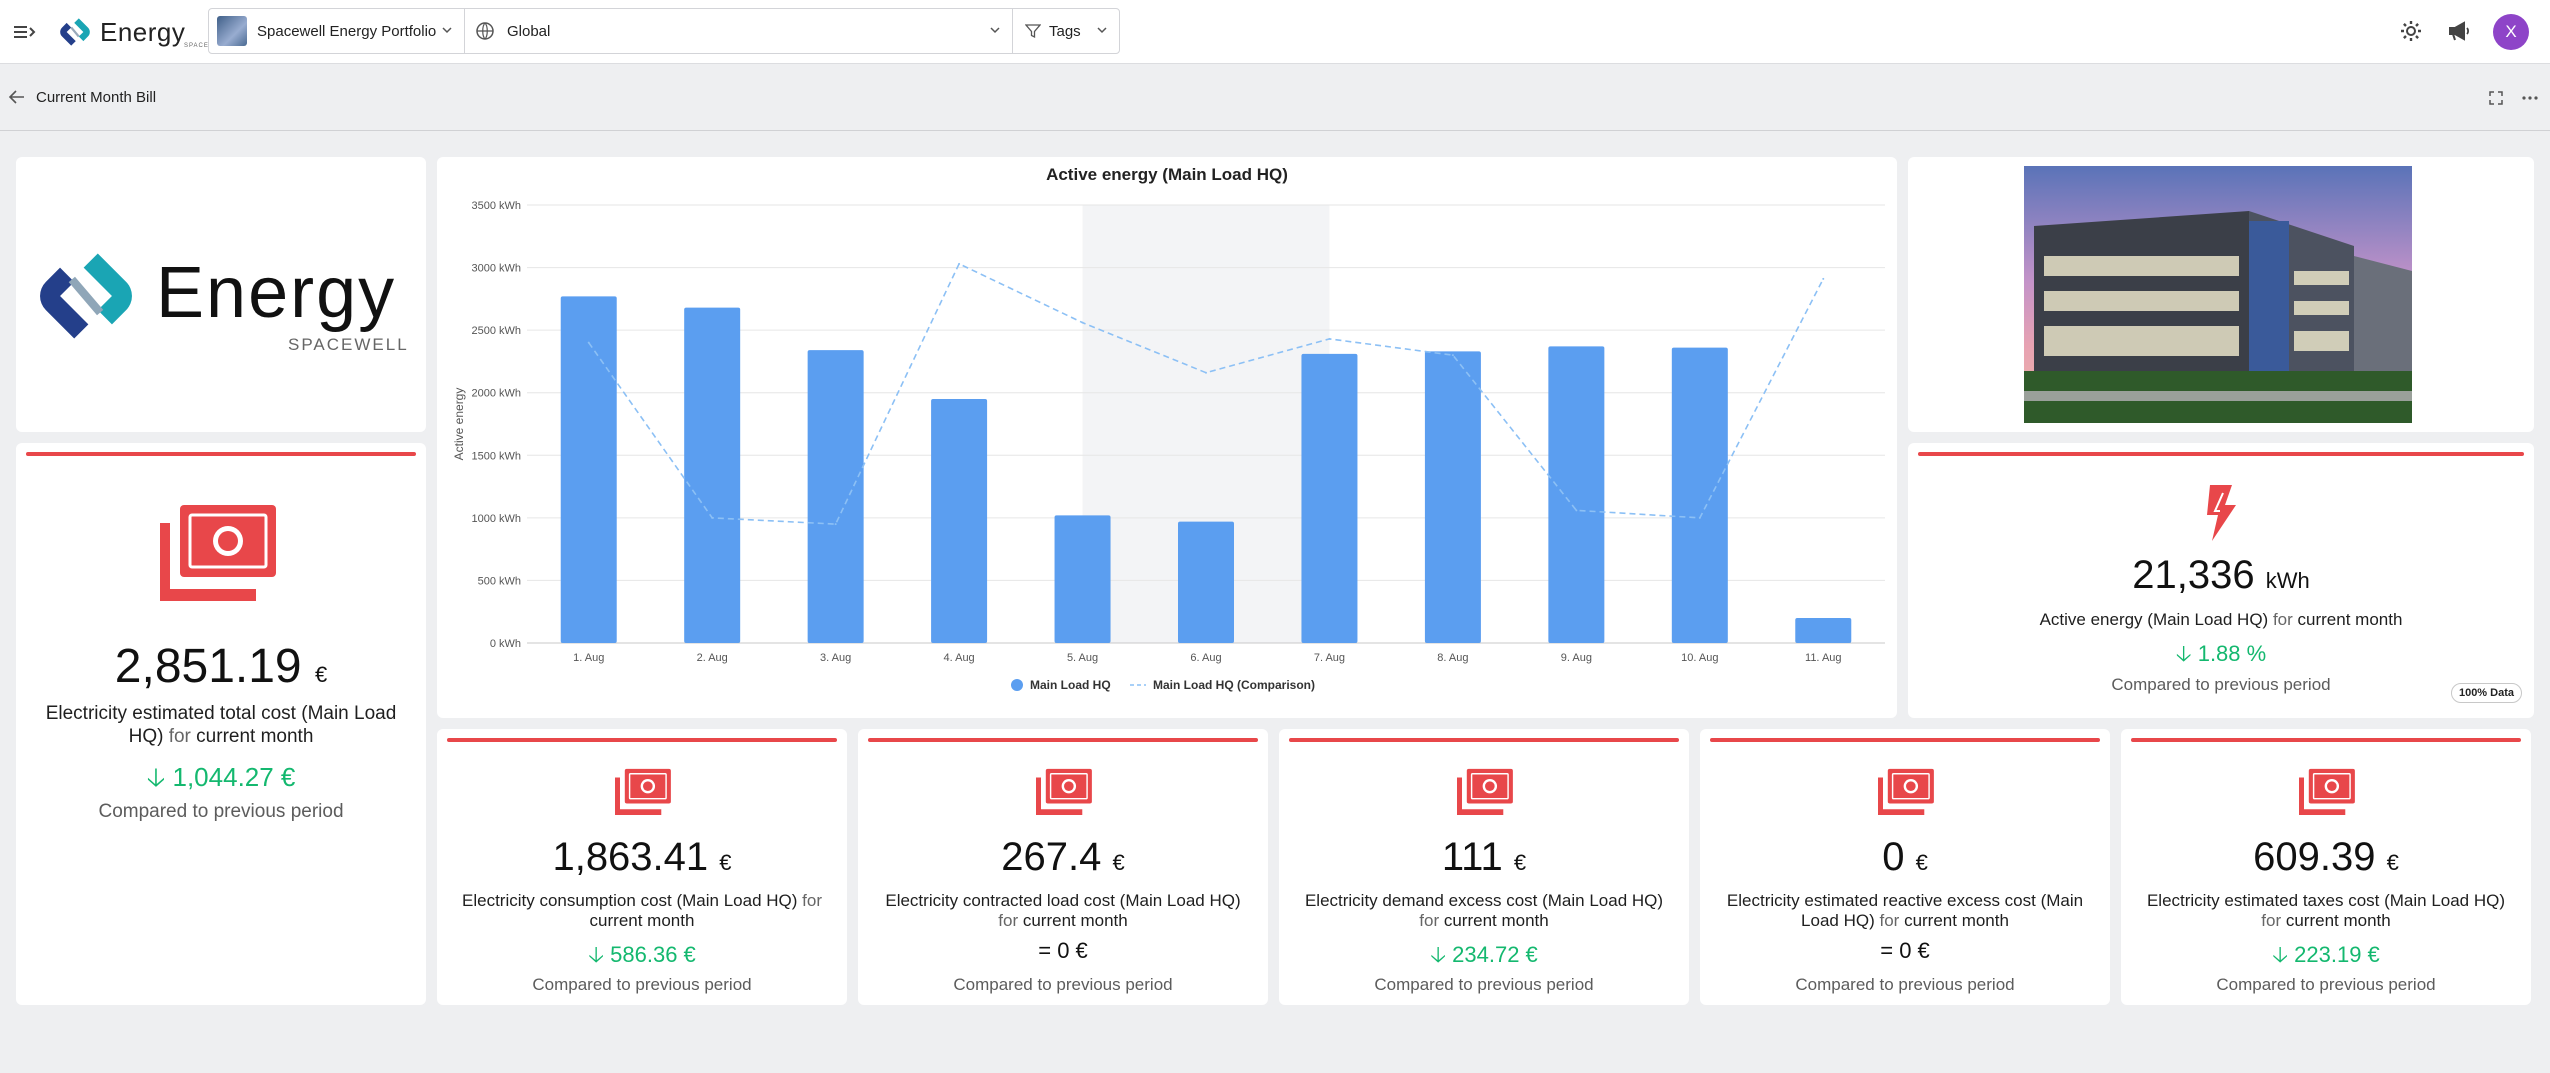  Describe the element at coordinates (1082, 658) in the screenshot. I see `x-tick-label: 5. Aug` at that location.